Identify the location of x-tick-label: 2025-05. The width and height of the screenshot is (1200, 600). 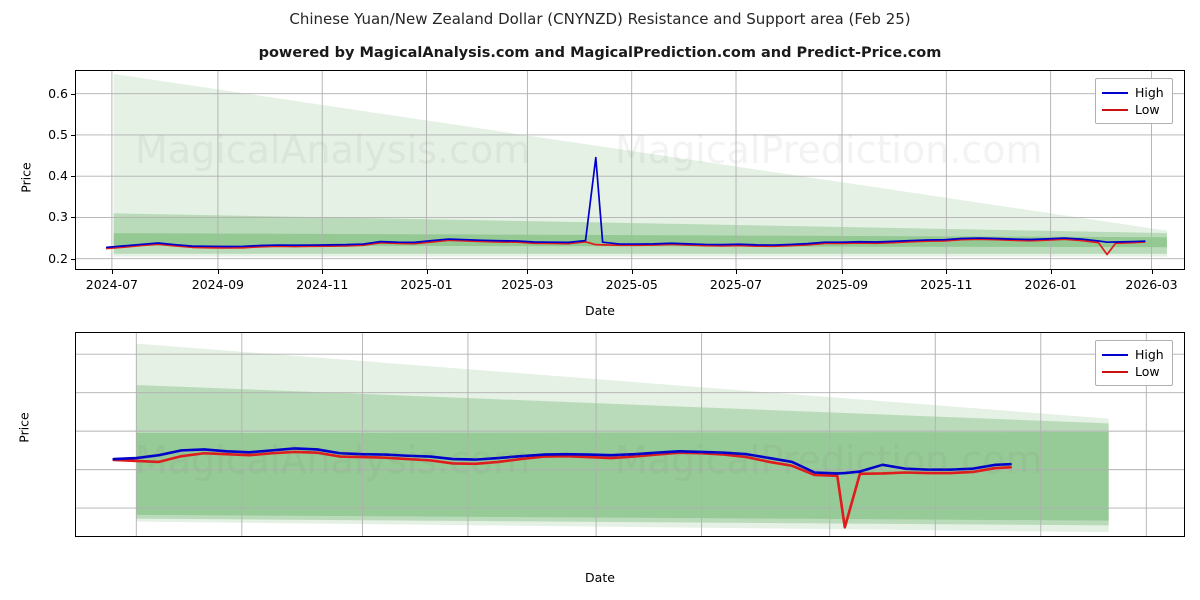
(631, 284).